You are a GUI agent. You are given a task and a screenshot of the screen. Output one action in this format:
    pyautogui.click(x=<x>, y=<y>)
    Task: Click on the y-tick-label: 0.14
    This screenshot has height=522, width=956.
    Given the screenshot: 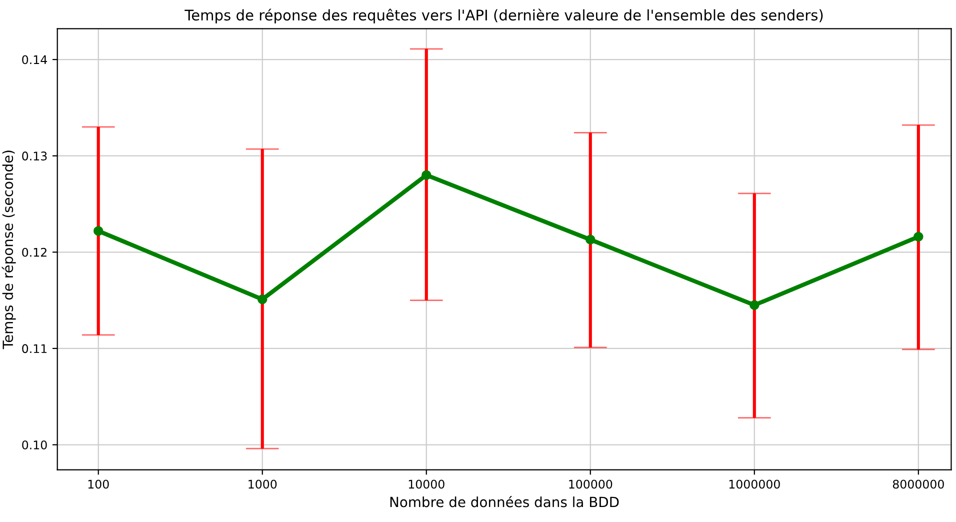 What is the action you would take?
    pyautogui.click(x=34, y=59)
    